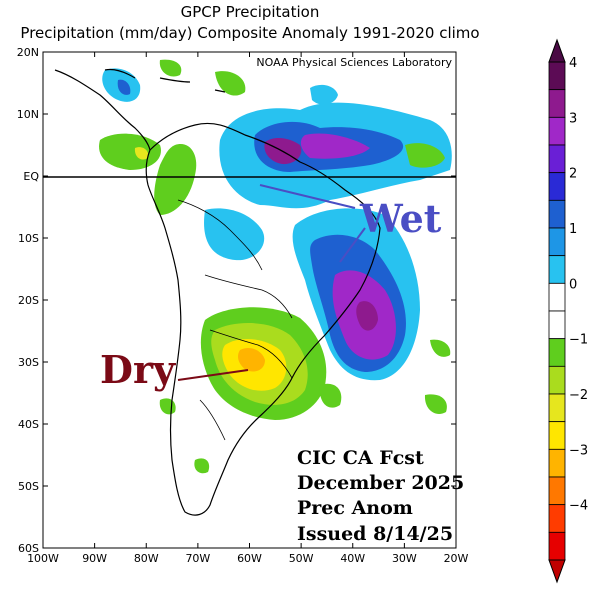 The width and height of the screenshot is (597, 590). What do you see at coordinates (170, 68) in the screenshot?
I see `dry-anomaly-green-n4` at bounding box center [170, 68].